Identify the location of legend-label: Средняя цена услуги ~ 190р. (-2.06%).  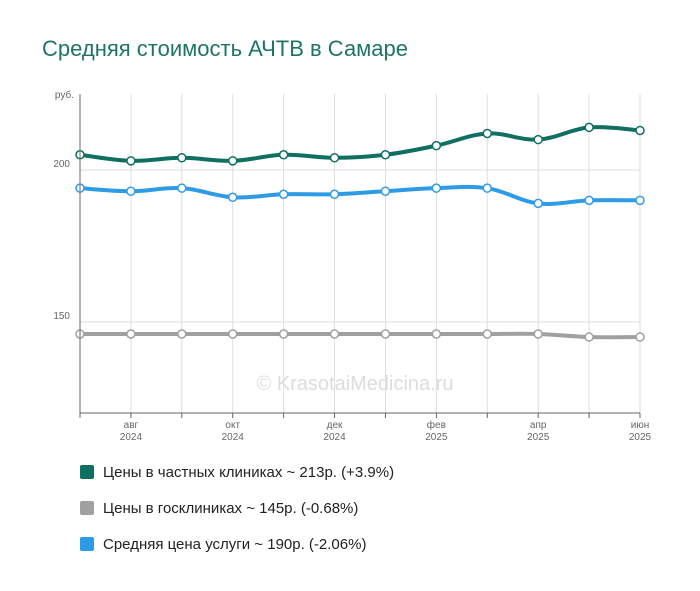
(235, 544).